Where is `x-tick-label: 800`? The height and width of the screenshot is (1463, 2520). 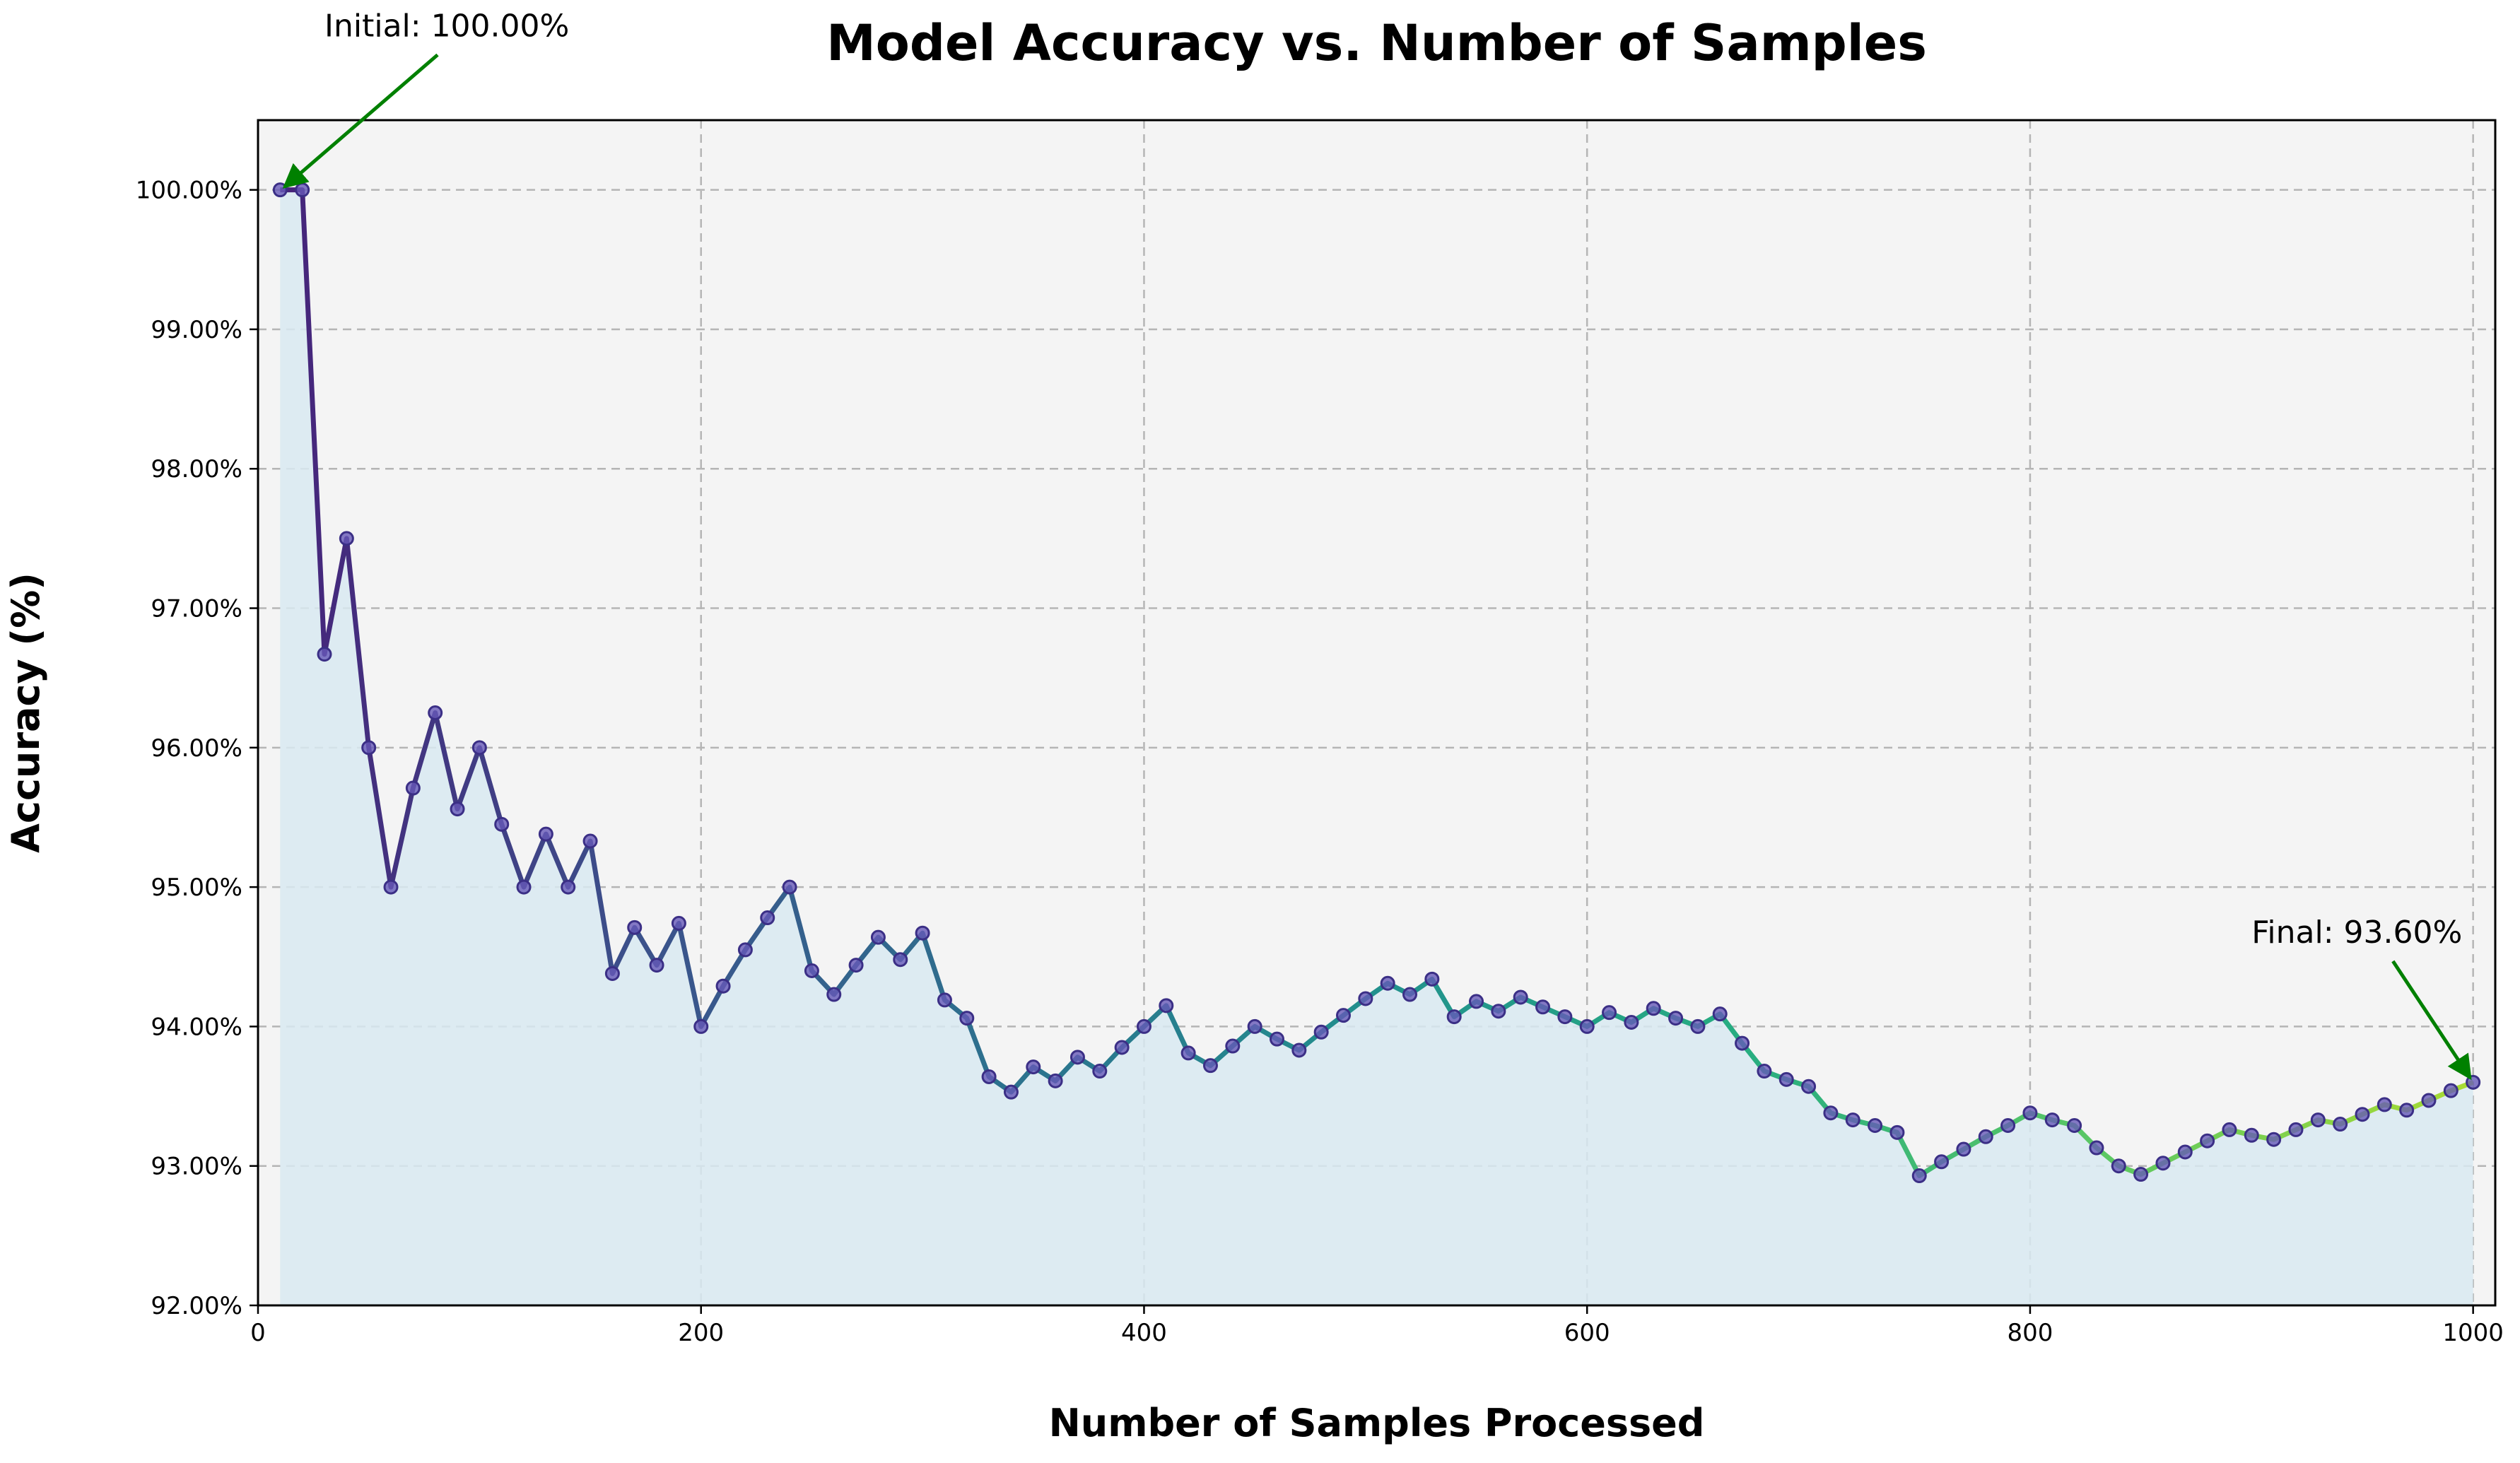 x-tick-label: 800 is located at coordinates (2030, 1333).